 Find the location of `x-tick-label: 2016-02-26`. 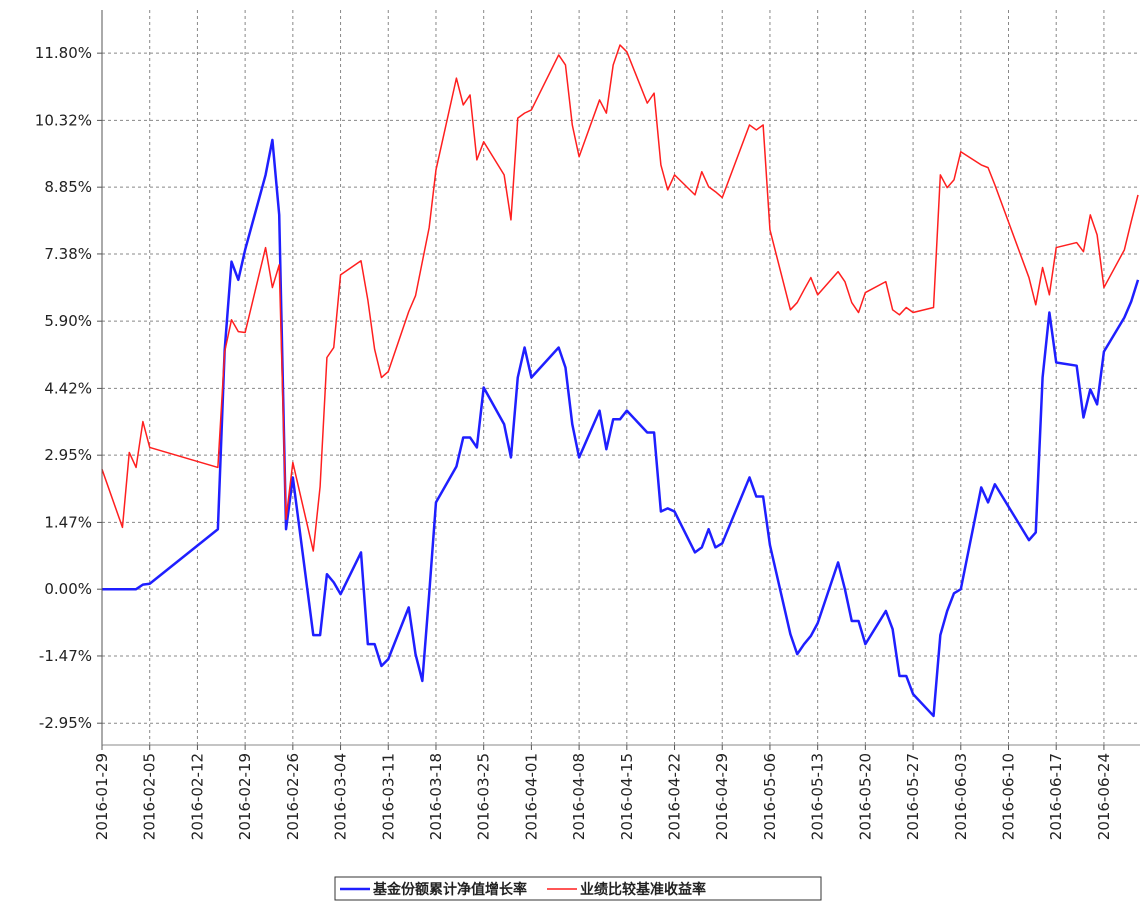

x-tick-label: 2016-02-26 is located at coordinates (293, 796).